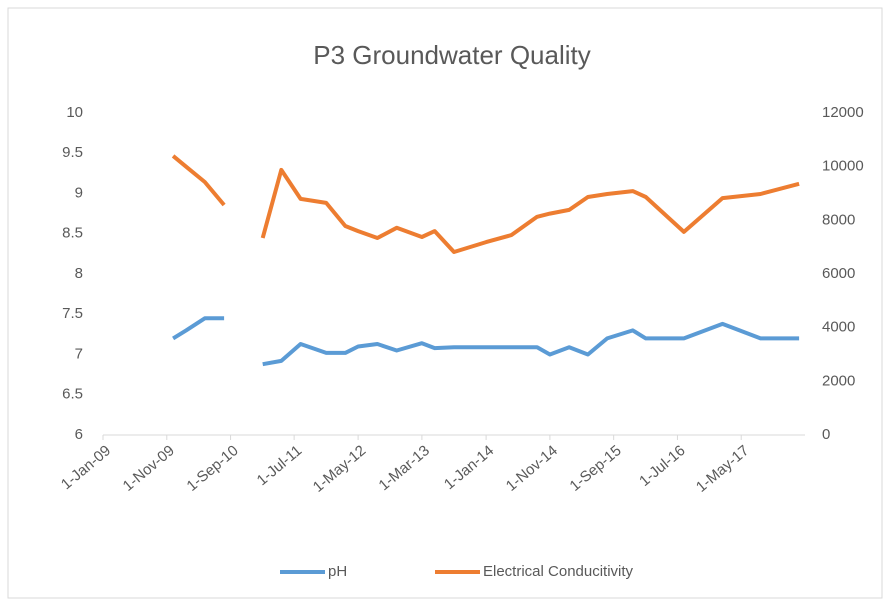  Describe the element at coordinates (843, 166) in the screenshot. I see `y2-tick-label: 10000` at that location.